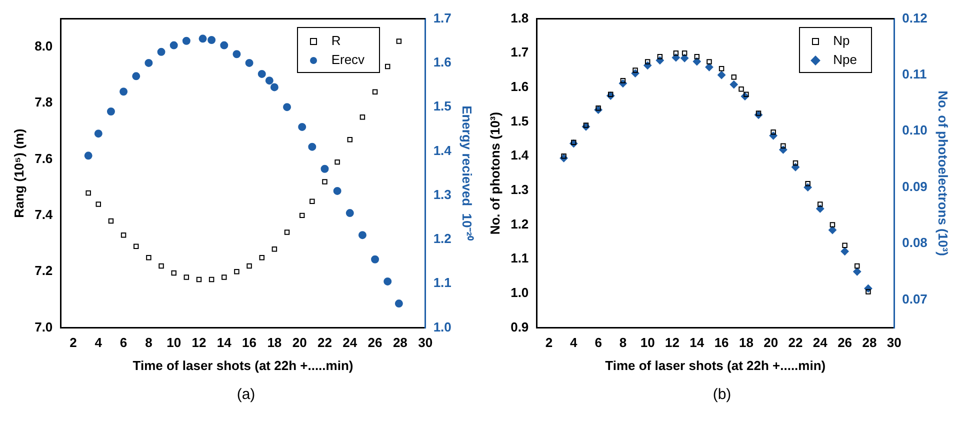 This screenshot has width=969, height=432. What do you see at coordinates (943, 173) in the screenshot?
I see `y2-axis-title: No. of photoelectrons (10³)` at bounding box center [943, 173].